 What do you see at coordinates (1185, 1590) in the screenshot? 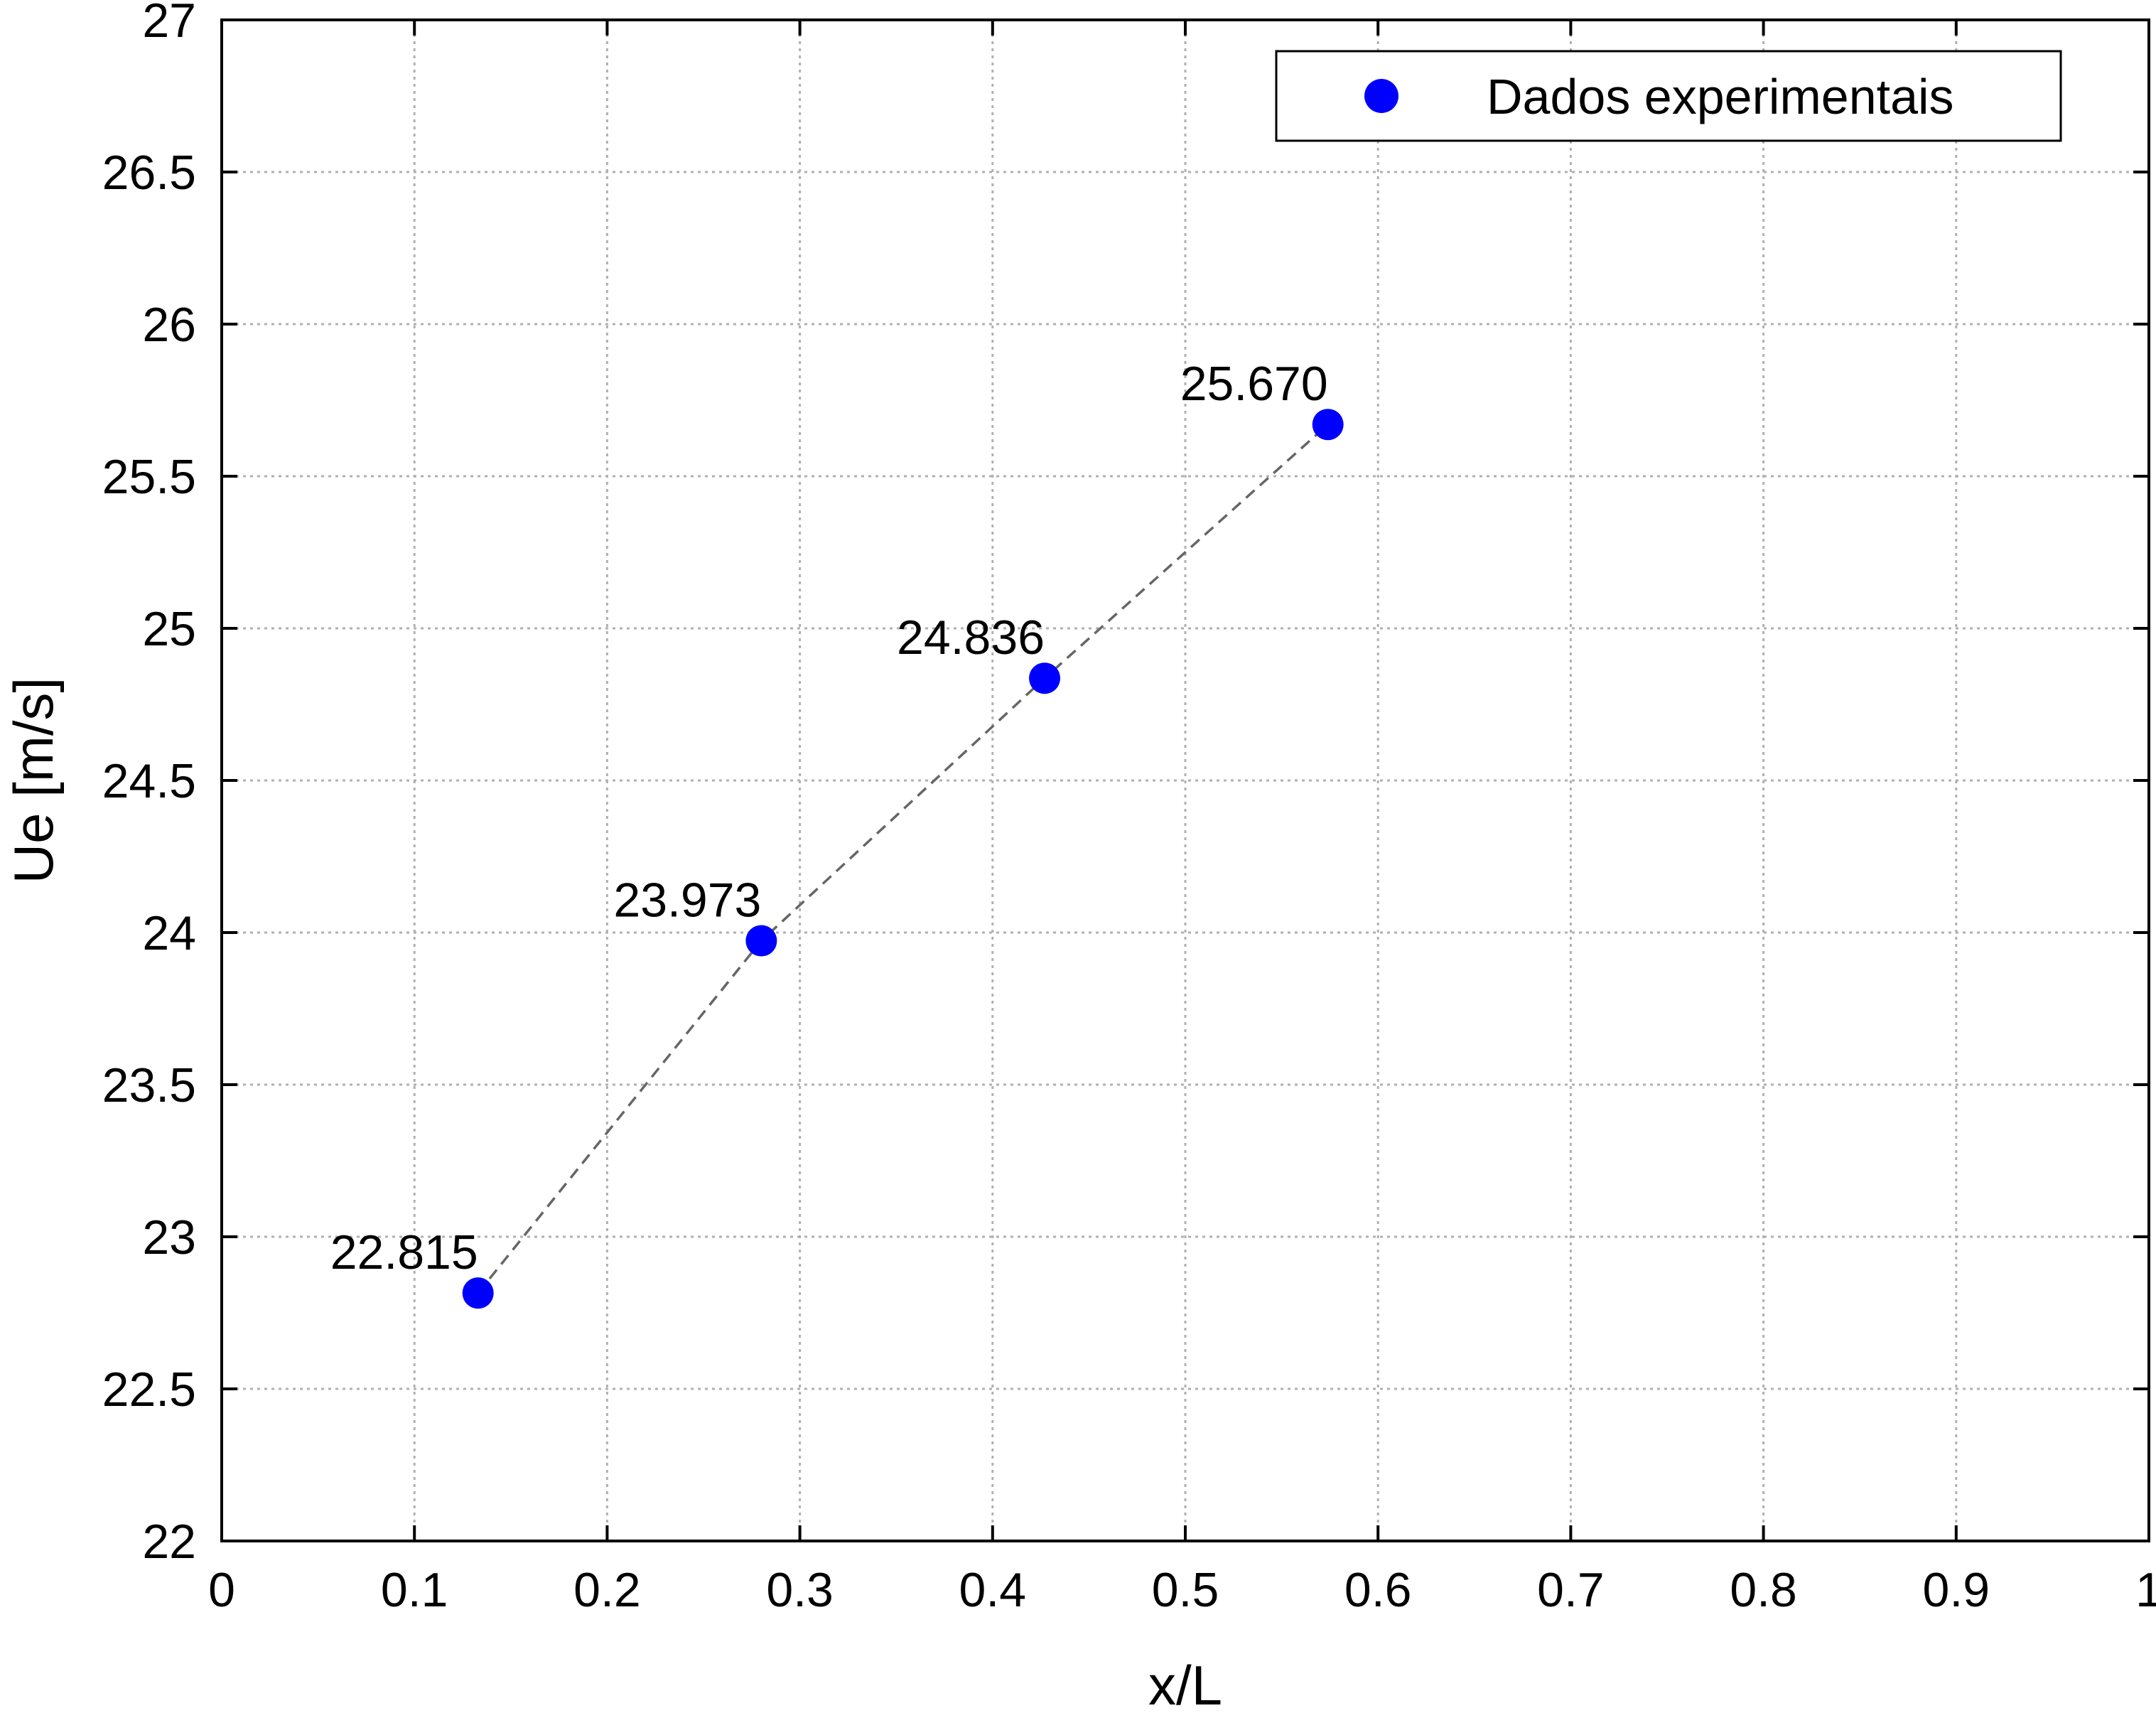
I see `x-tick-label: 0.5` at bounding box center [1185, 1590].